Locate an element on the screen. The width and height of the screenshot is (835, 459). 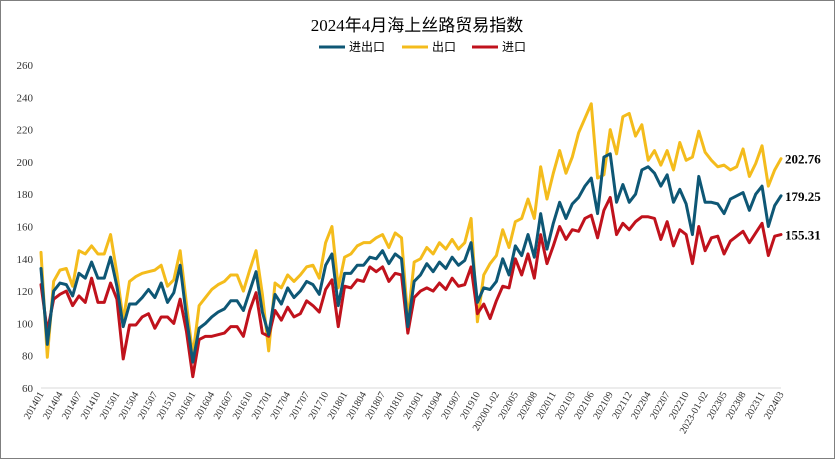
legend-item-出口: 出口 is located at coordinates (429, 47).